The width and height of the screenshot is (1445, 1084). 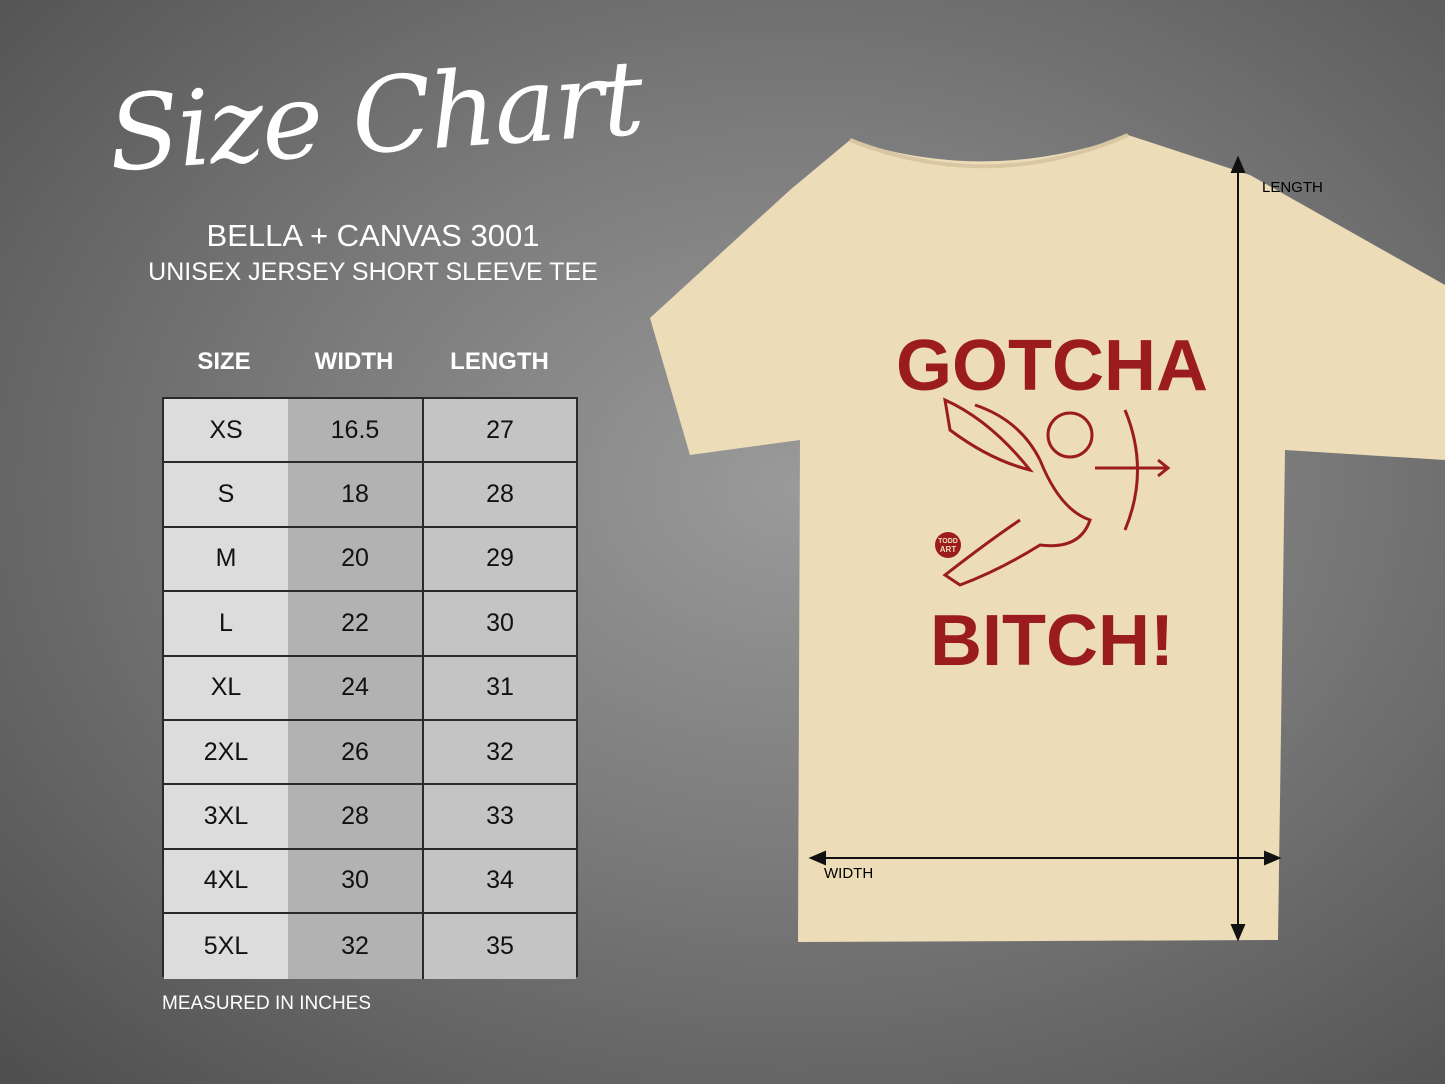 What do you see at coordinates (226, 881) in the screenshot?
I see `size-cell: 4XL` at bounding box center [226, 881].